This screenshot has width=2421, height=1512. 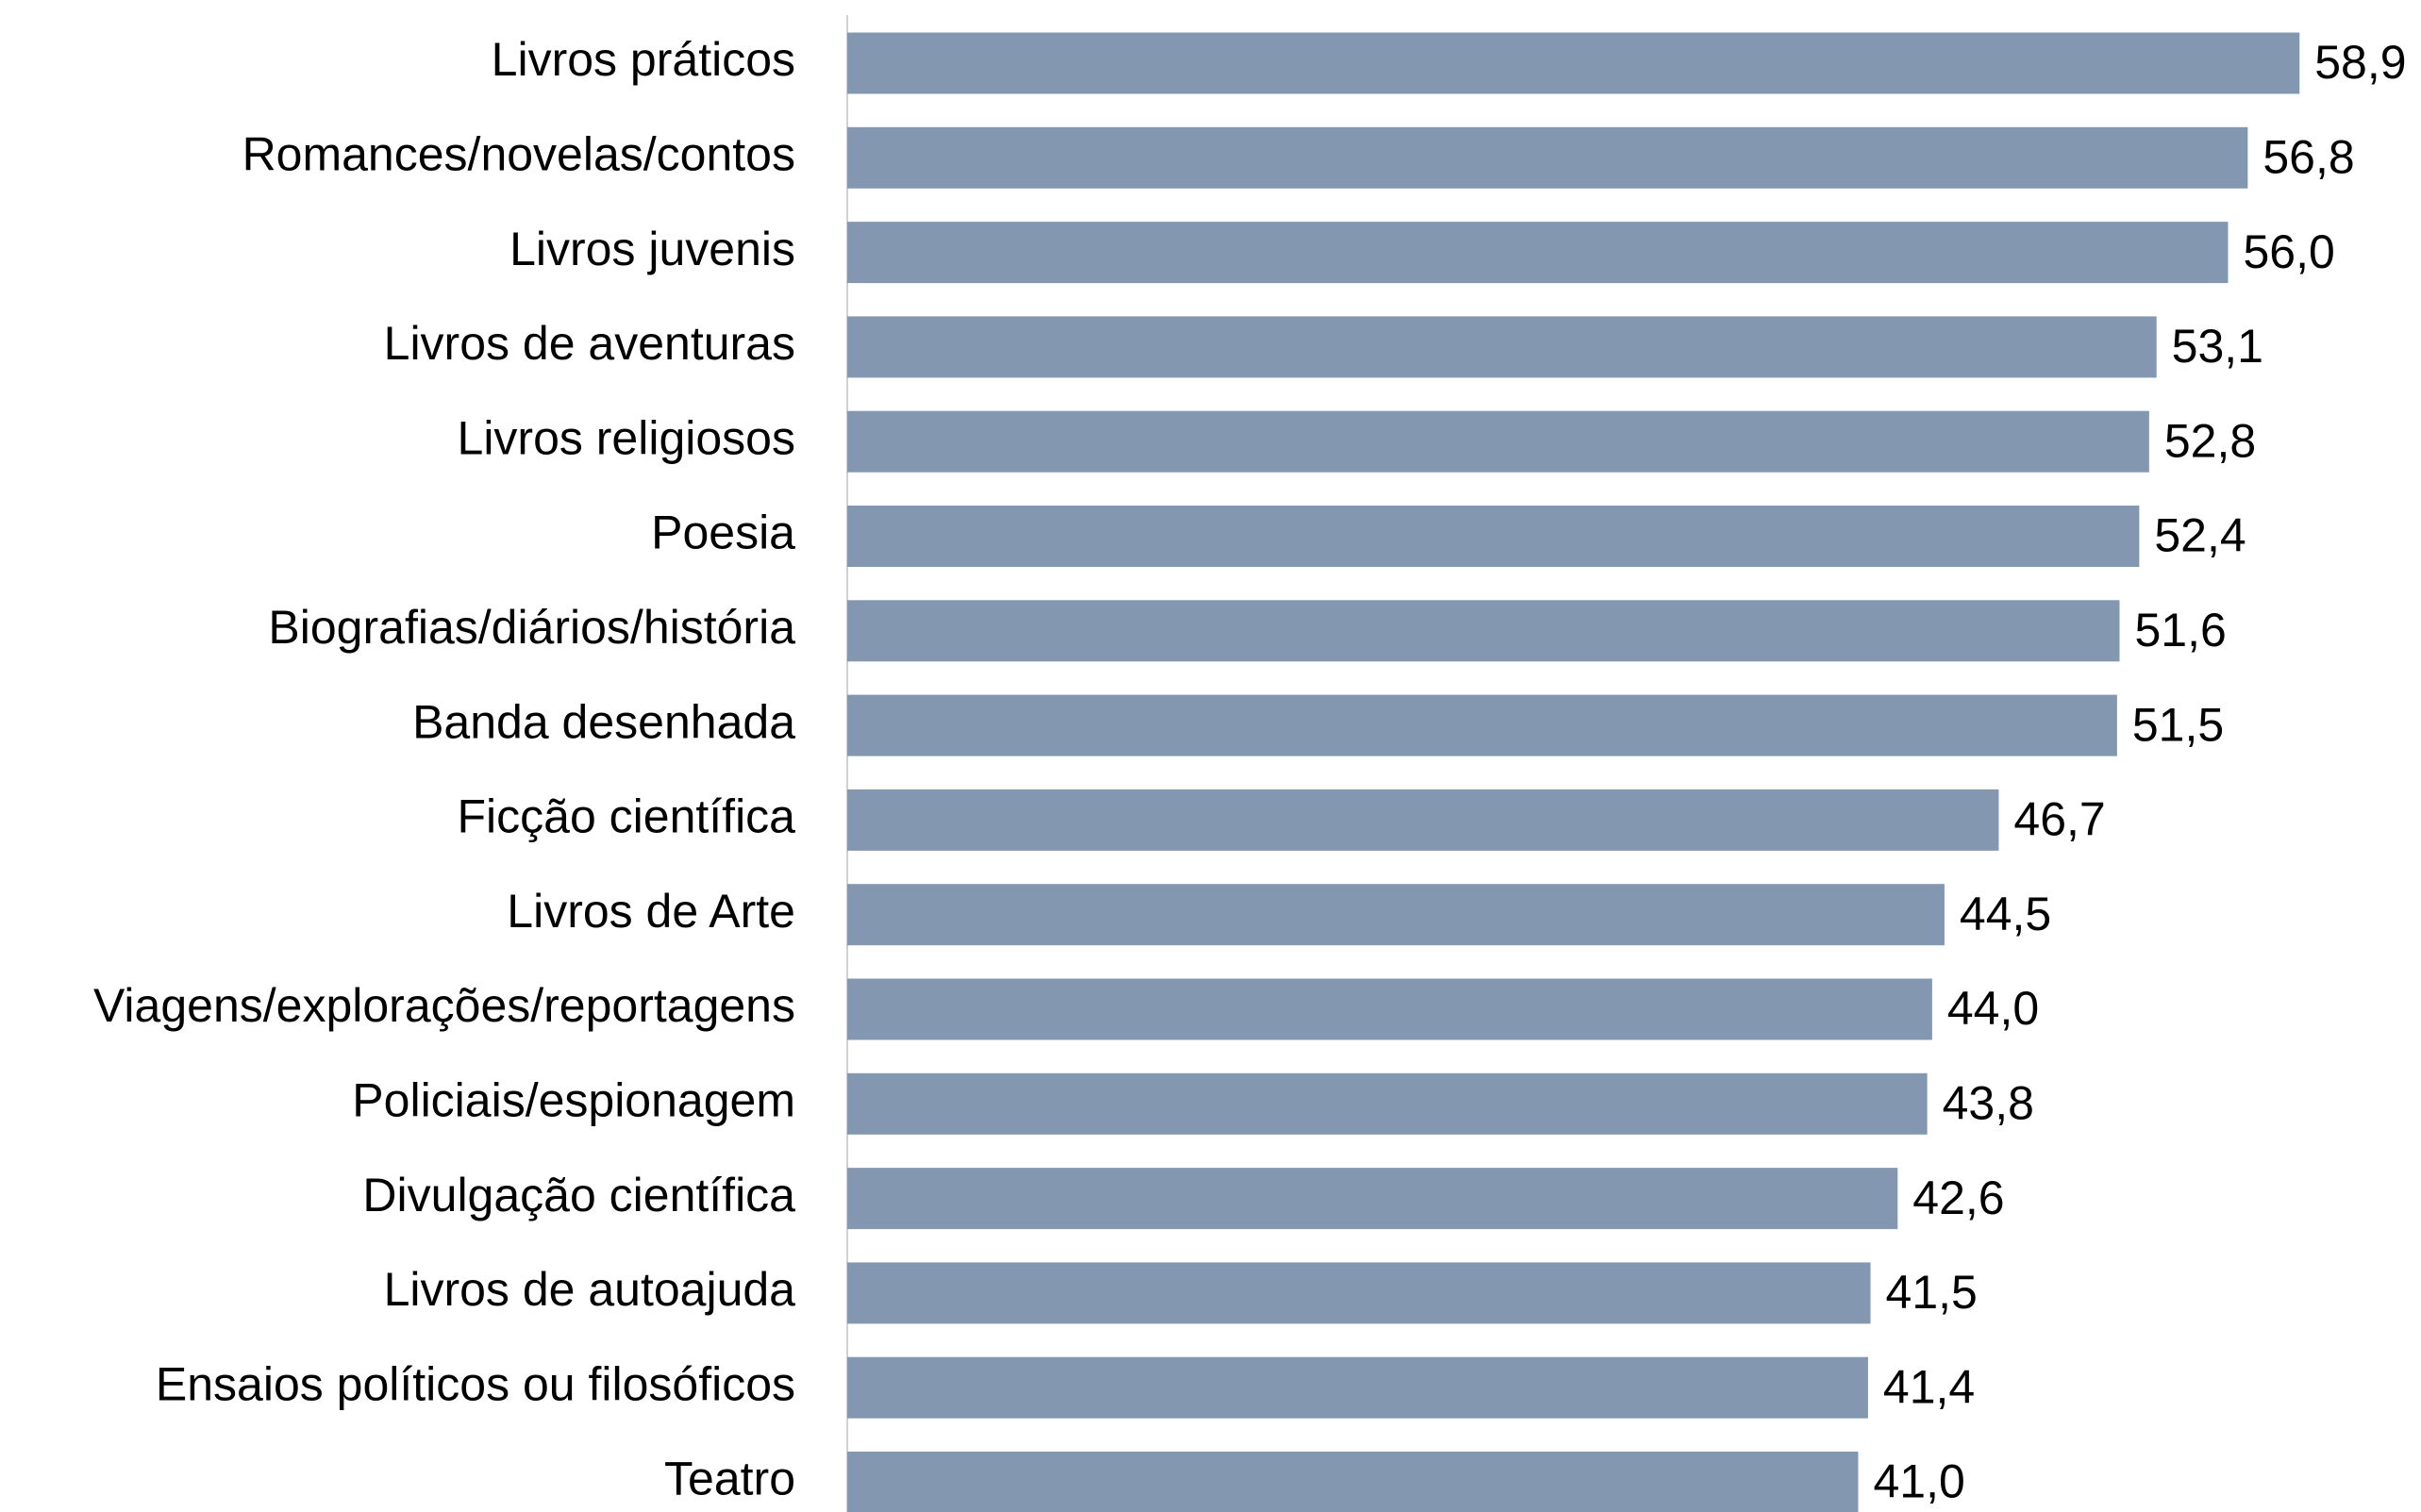 What do you see at coordinates (723, 533) in the screenshot?
I see `category-label: Poesia` at bounding box center [723, 533].